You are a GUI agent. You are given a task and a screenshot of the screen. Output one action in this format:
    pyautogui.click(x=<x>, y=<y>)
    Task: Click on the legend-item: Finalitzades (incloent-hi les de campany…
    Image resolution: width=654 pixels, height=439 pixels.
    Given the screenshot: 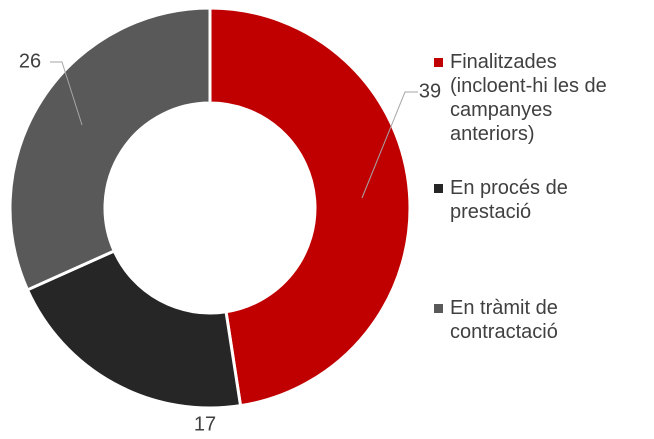 What is the action you would take?
    pyautogui.click(x=532, y=98)
    